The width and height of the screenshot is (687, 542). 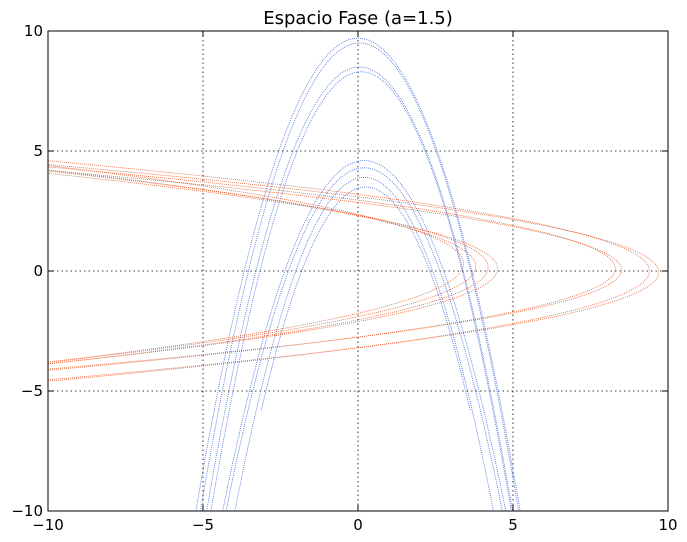 I want to click on y-tick-label: 5, so click(x=38, y=151).